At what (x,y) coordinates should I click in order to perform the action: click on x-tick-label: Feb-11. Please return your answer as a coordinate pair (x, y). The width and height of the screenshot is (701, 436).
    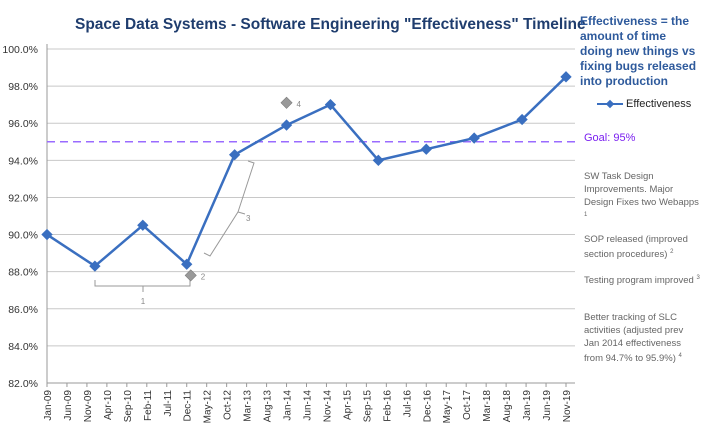
    Looking at the image, I should click on (148, 405).